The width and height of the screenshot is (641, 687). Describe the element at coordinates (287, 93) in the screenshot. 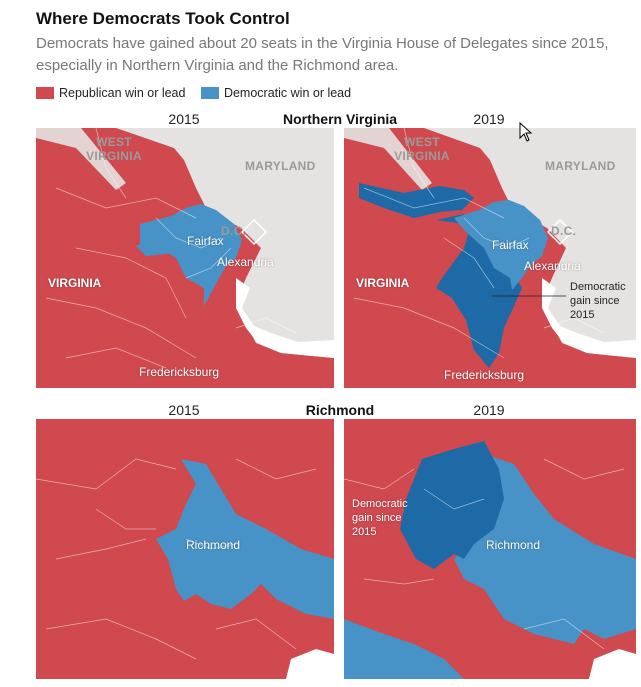

I see `legend-label-democratic: Democratic win or lead` at that location.